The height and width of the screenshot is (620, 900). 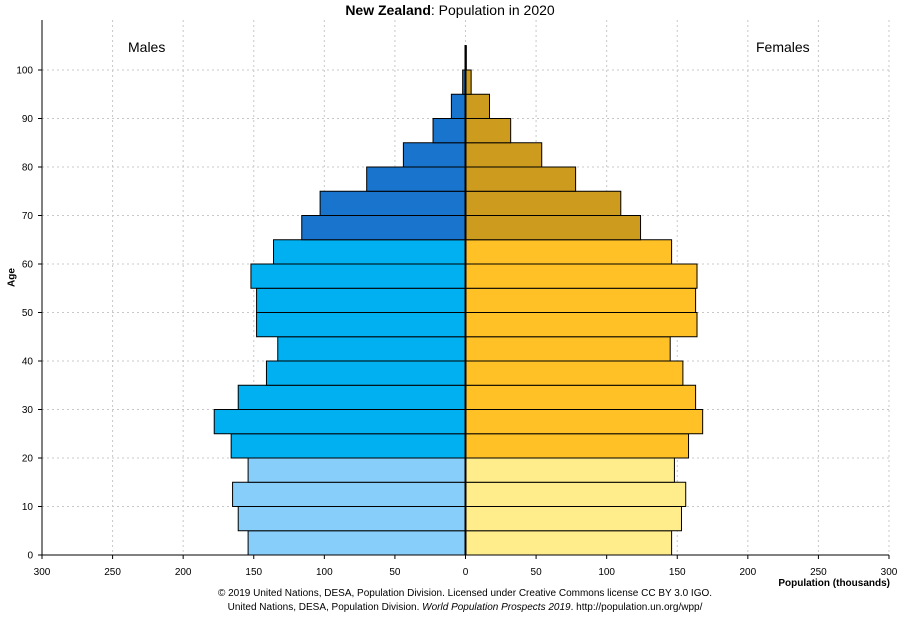 What do you see at coordinates (28, 362) in the screenshot?
I see `y-tick-label: 40` at bounding box center [28, 362].